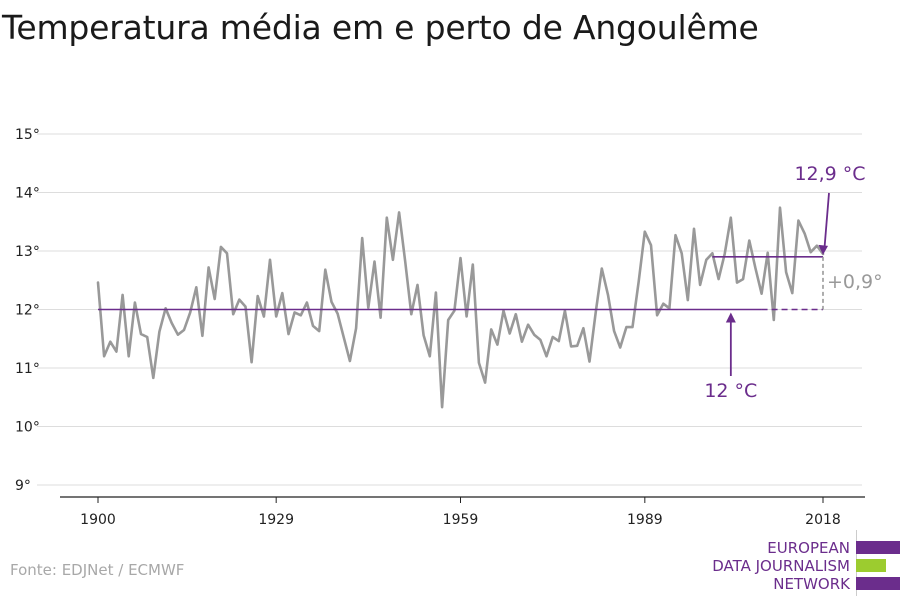 The image size is (900, 600). What do you see at coordinates (23, 486) in the screenshot?
I see `y-tick-label: 9°` at bounding box center [23, 486].